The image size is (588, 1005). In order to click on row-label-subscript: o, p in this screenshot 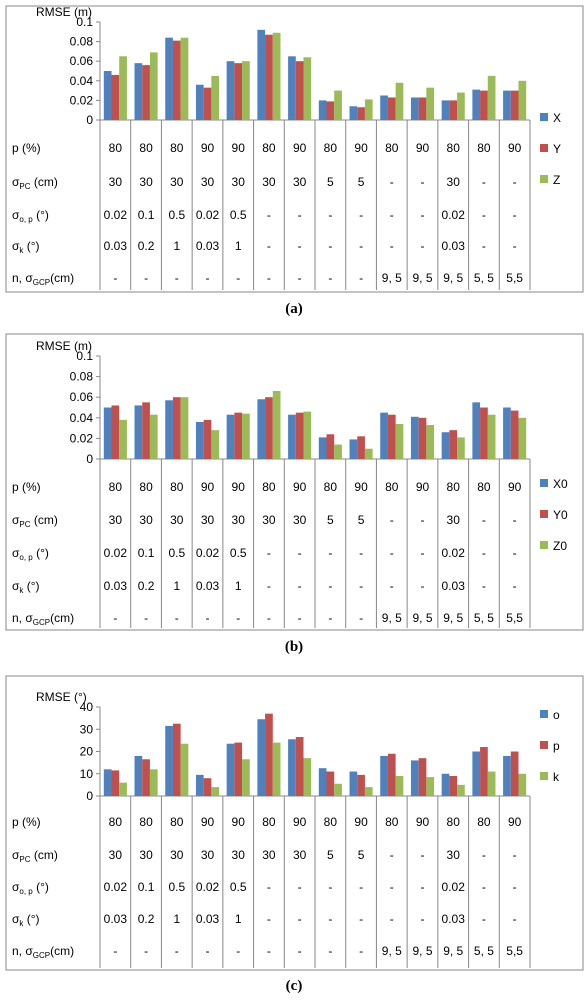, I will do `click(26, 891)`.